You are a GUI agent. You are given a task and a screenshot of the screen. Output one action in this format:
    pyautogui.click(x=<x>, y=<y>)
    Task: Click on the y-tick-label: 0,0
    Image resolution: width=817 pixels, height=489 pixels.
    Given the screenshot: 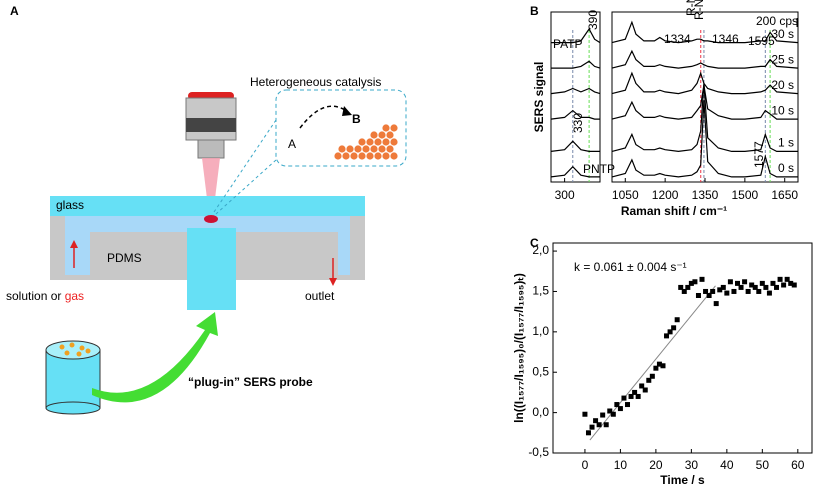 What is the action you would take?
    pyautogui.click(x=540, y=412)
    